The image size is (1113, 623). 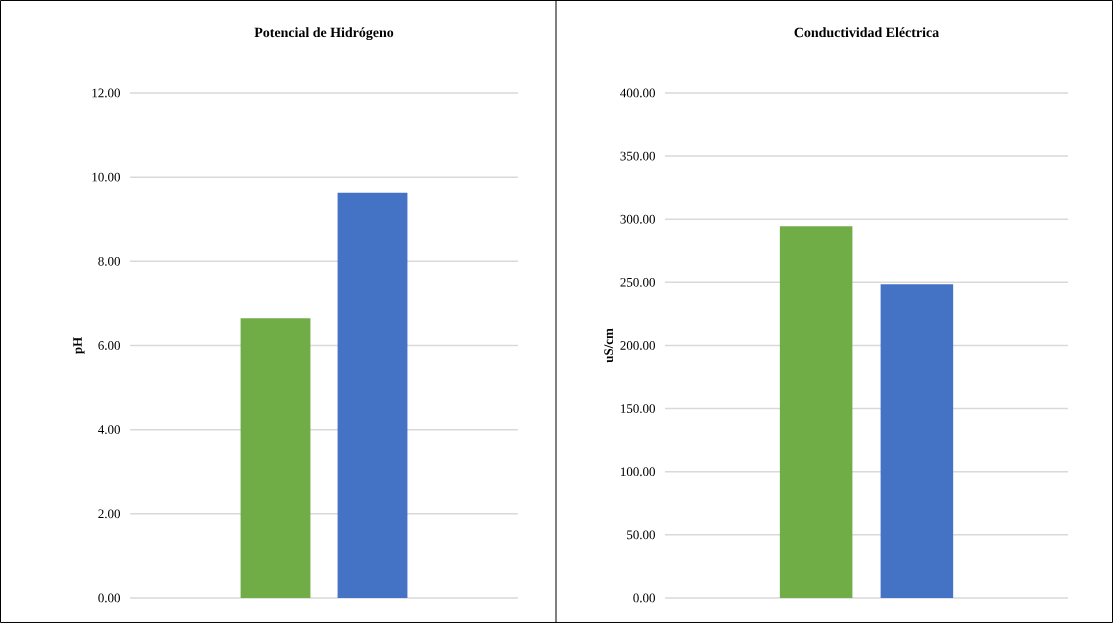 I want to click on y-tick-label: 4.00, so click(x=109, y=430).